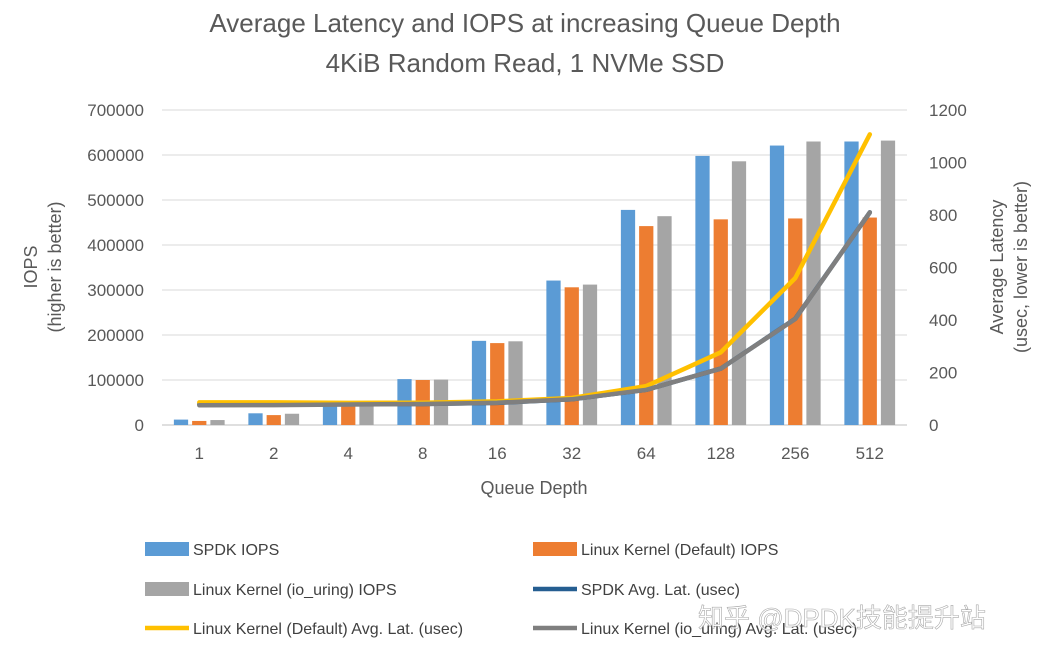 The height and width of the screenshot is (661, 1054). I want to click on x-tick-label: 128, so click(721, 453).